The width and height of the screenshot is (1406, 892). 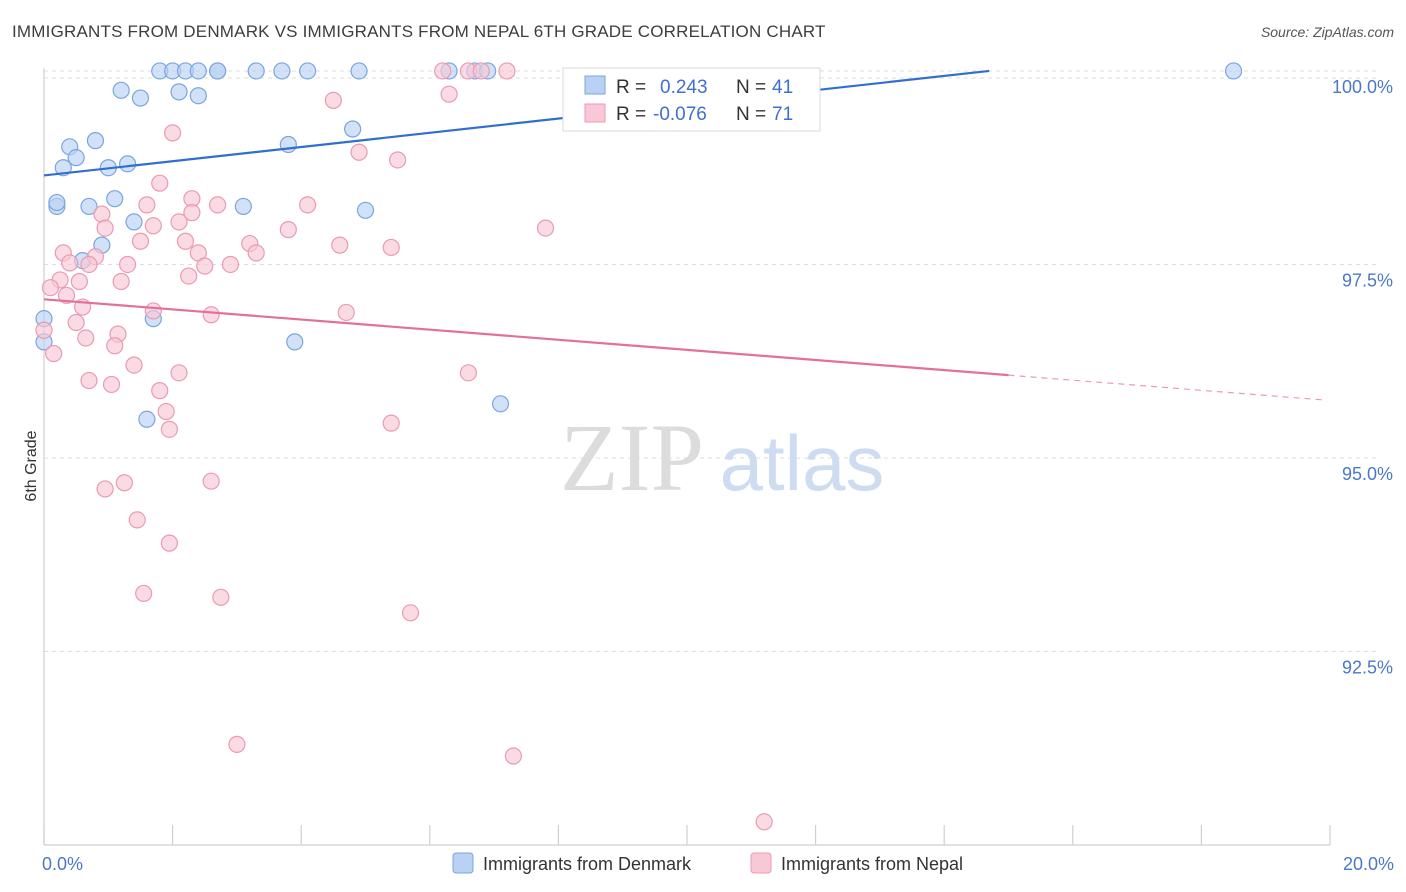 What do you see at coordinates (526, 337) in the screenshot?
I see `nepal-trend-line` at bounding box center [526, 337].